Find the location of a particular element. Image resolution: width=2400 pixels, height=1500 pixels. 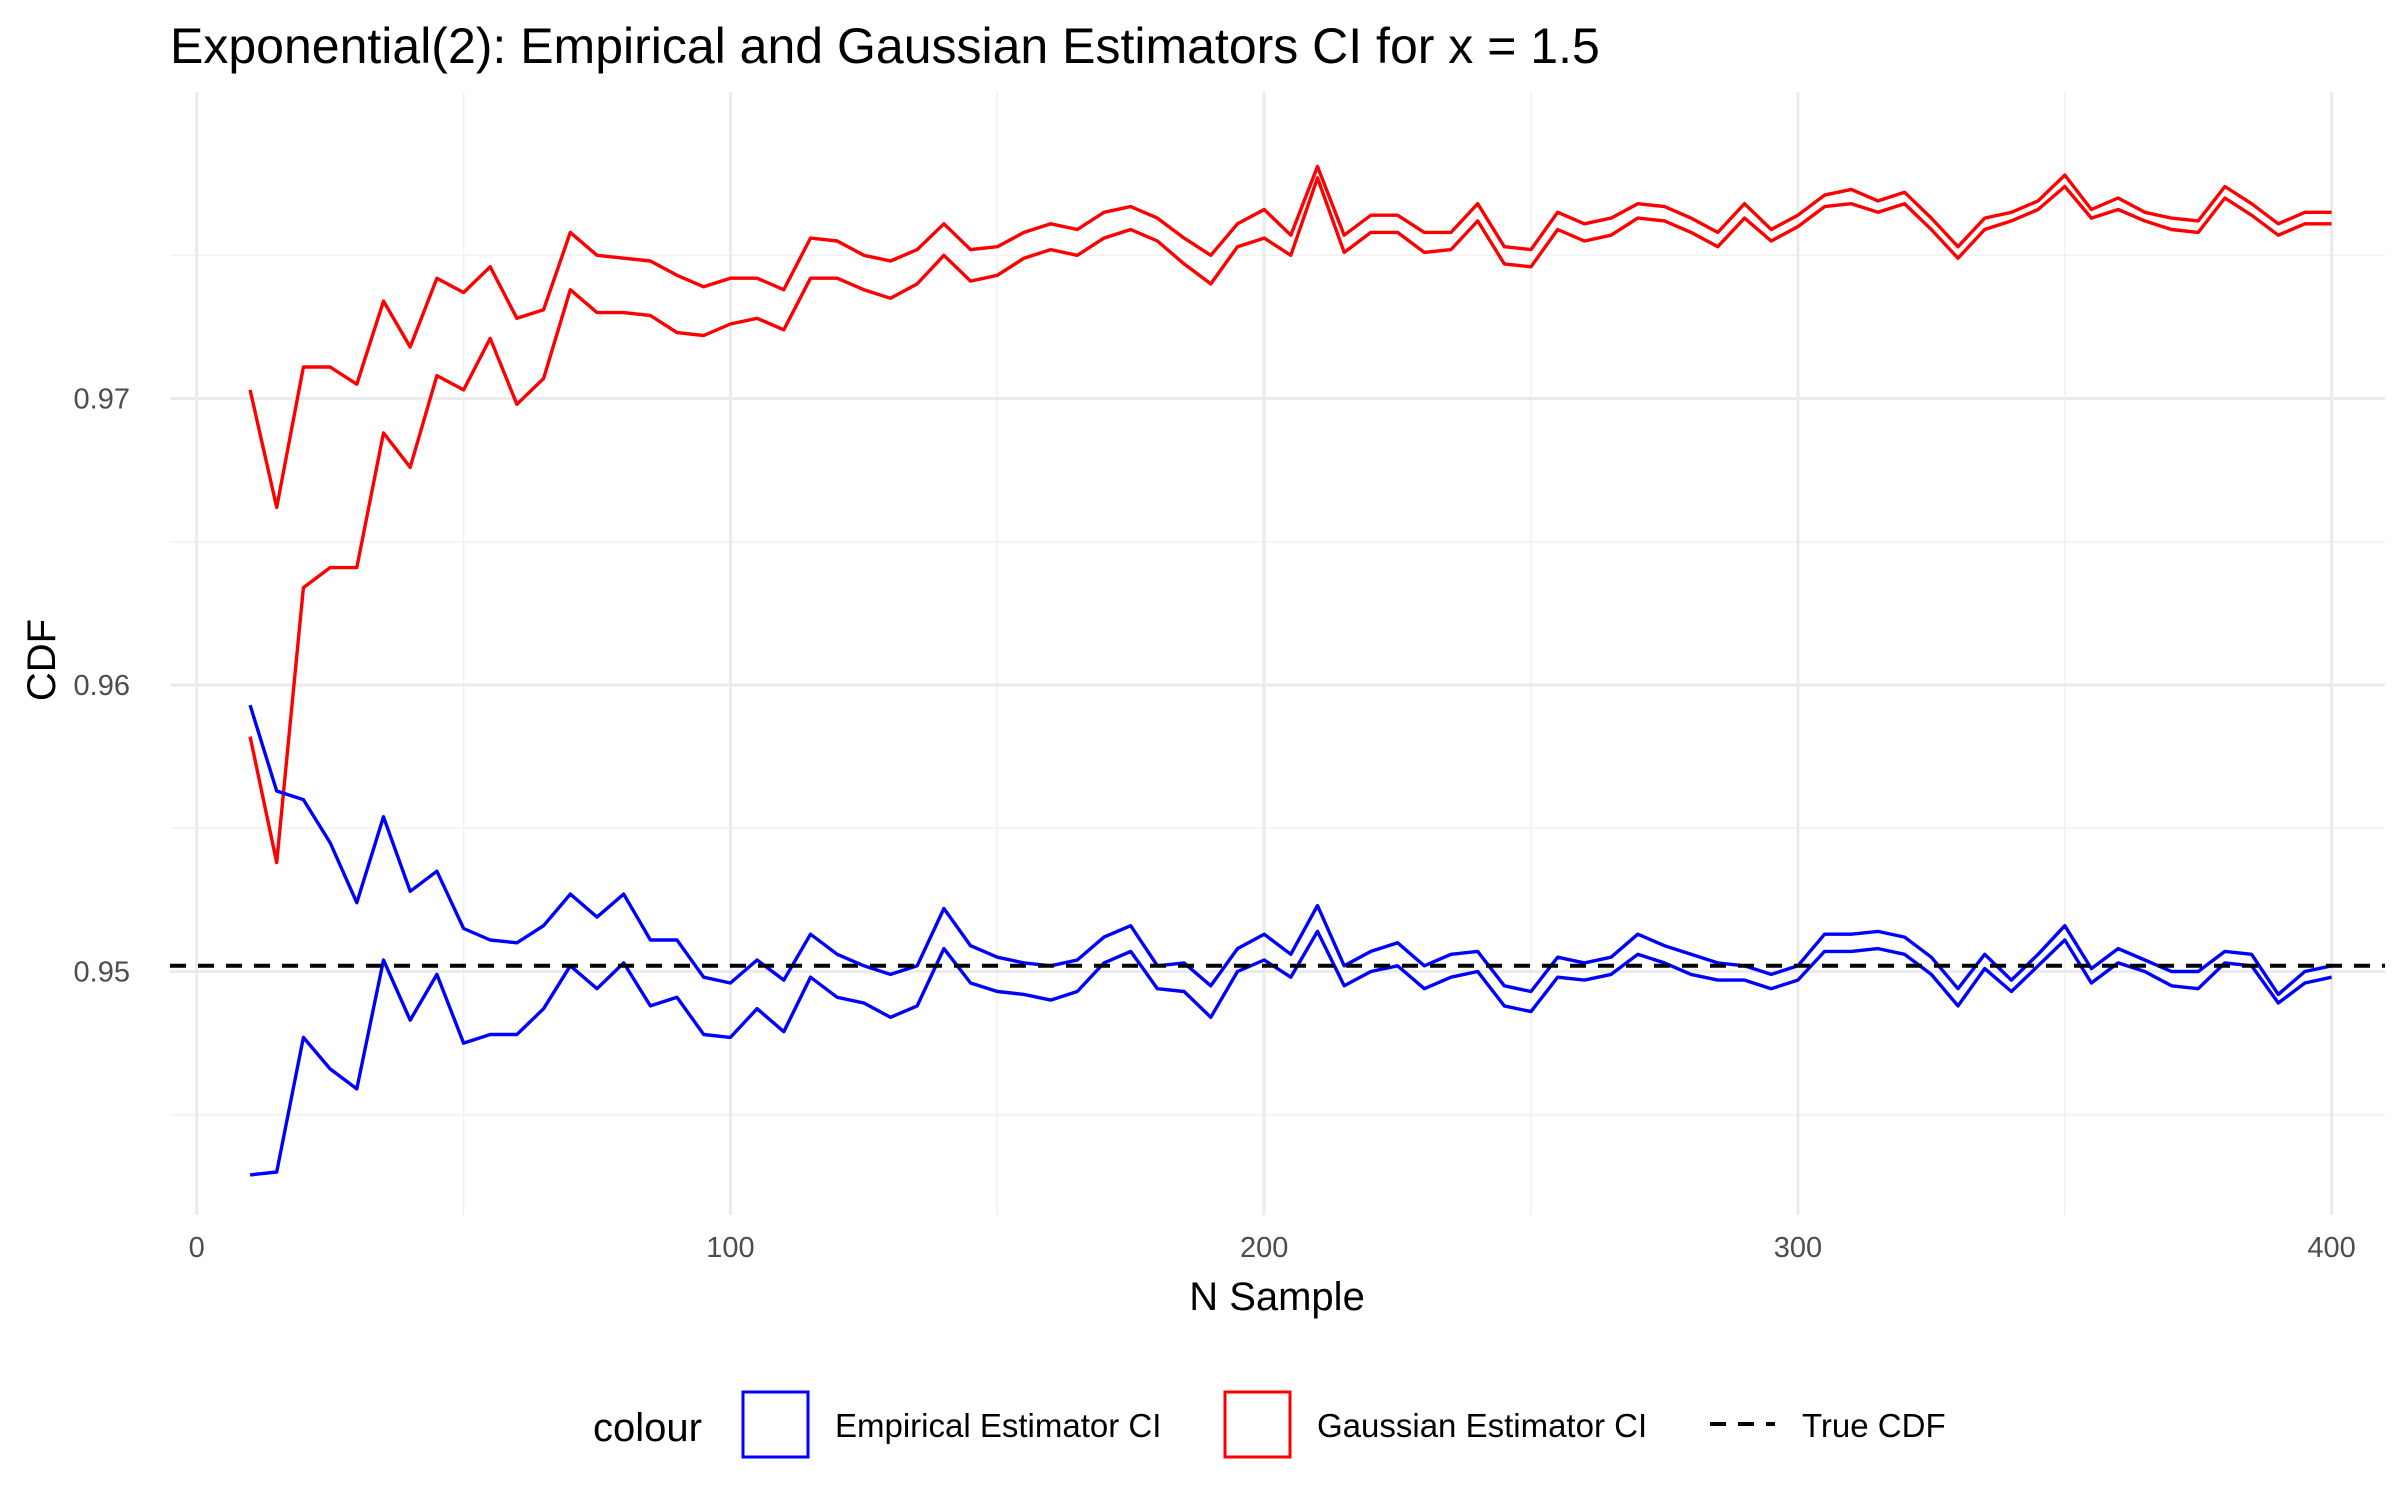

y-tick-label: 0.97 is located at coordinates (102, 400).